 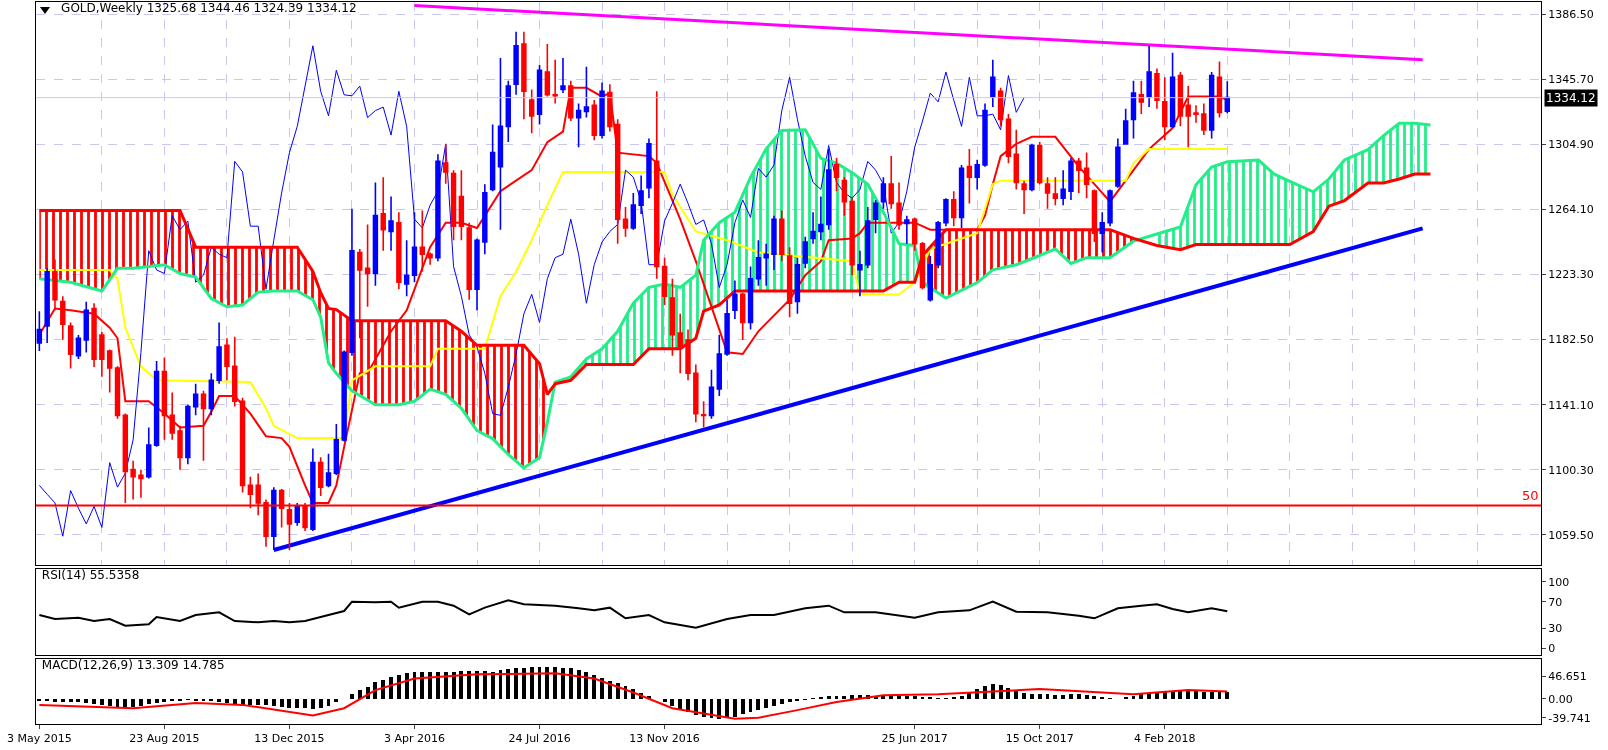 What do you see at coordinates (1567, 677) in the screenshot?
I see `y-tick-label: 46.651` at bounding box center [1567, 677].